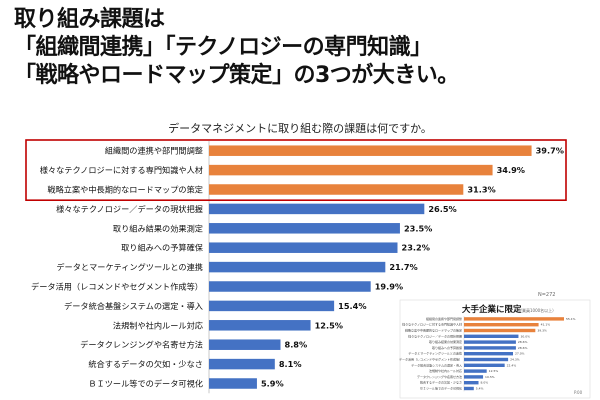  Describe the element at coordinates (296, 345) in the screenshot. I see `value-label-11: 8.8%` at that location.